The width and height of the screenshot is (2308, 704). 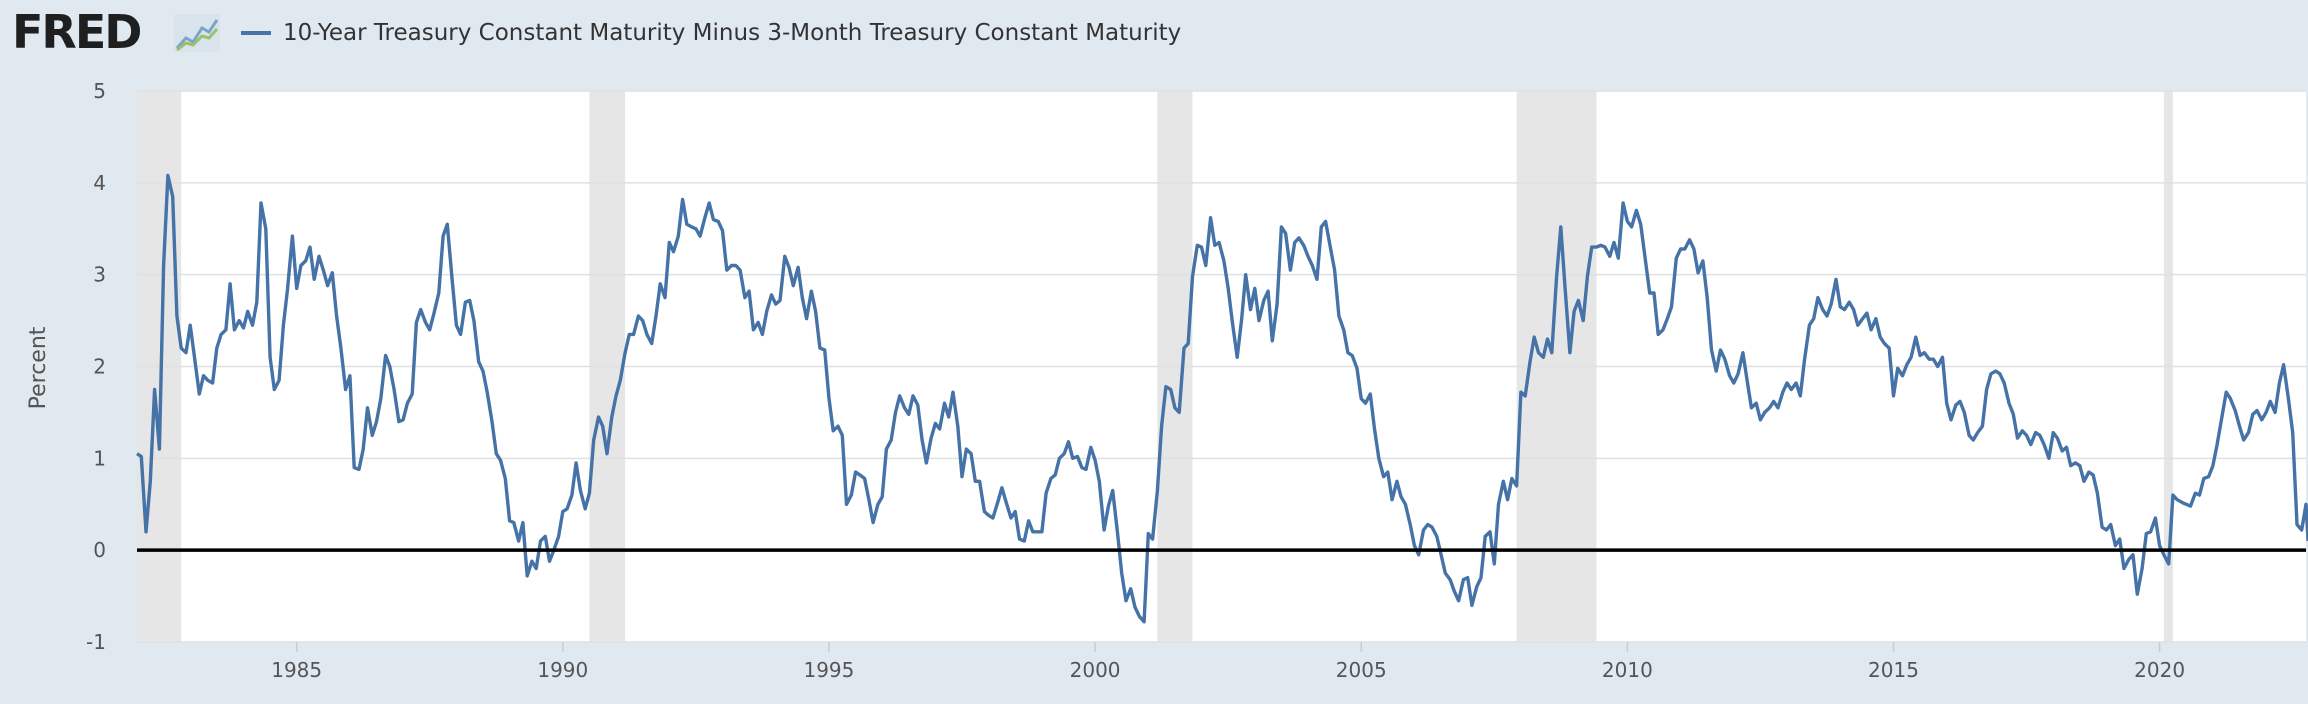 What do you see at coordinates (99, 458) in the screenshot?
I see `y-tick-label: 1` at bounding box center [99, 458].